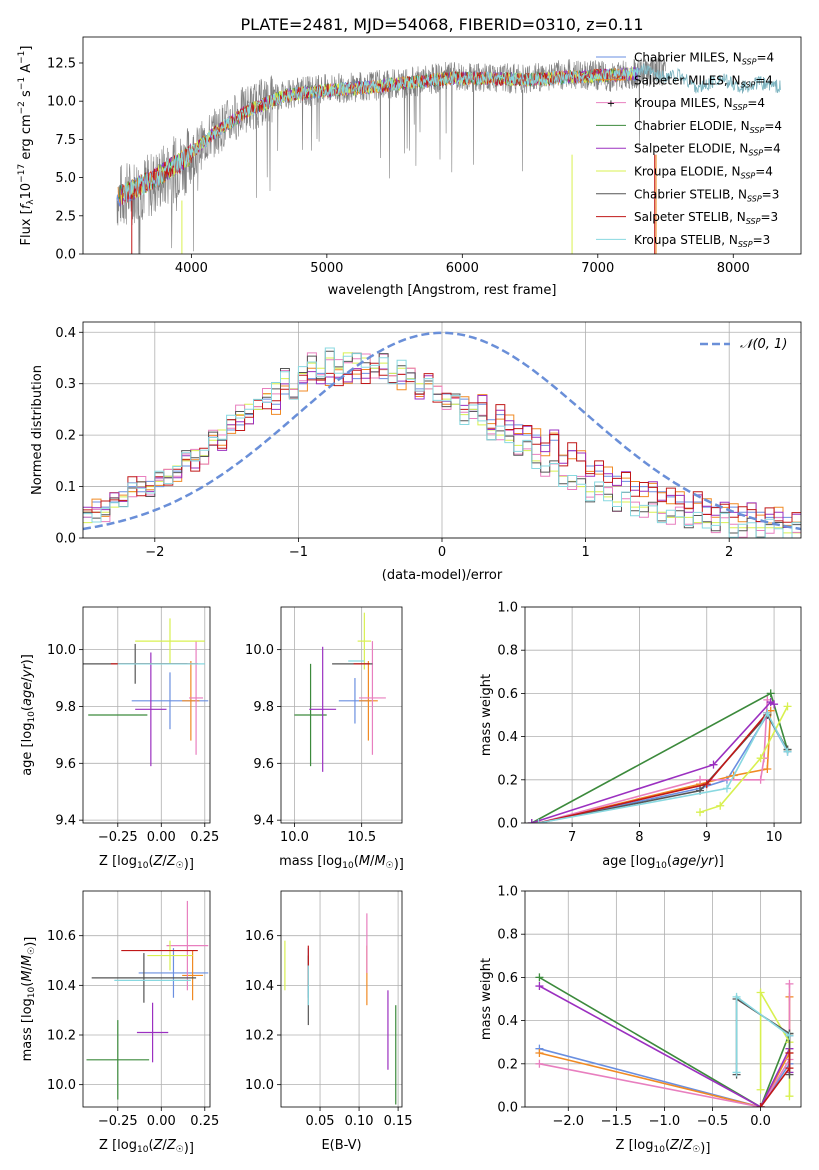 This screenshot has height=1170, width=819. What do you see at coordinates (191, 268) in the screenshot?
I see `x-tick-label: 4000` at bounding box center [191, 268].